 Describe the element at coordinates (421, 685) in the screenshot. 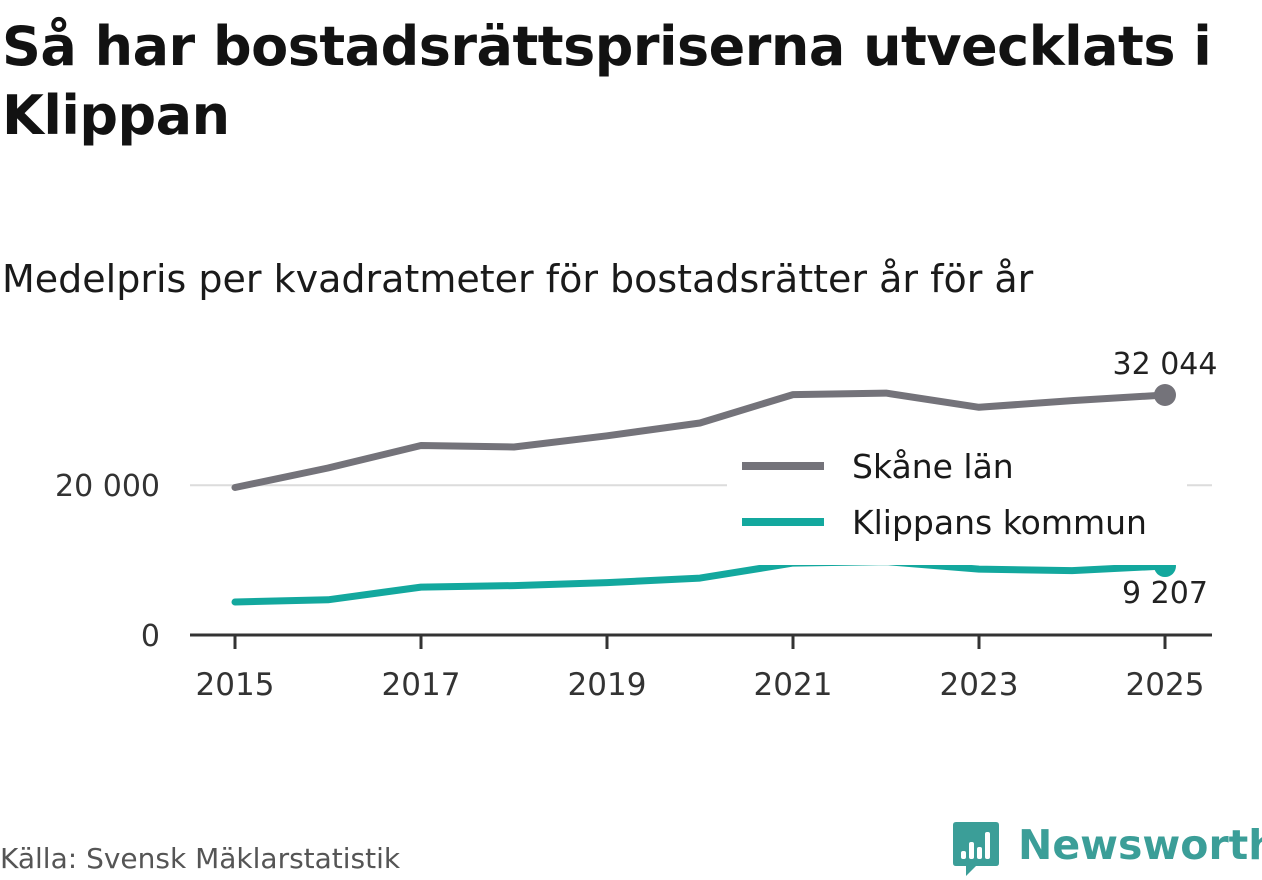

I see `x-tick-label: 2017` at that location.